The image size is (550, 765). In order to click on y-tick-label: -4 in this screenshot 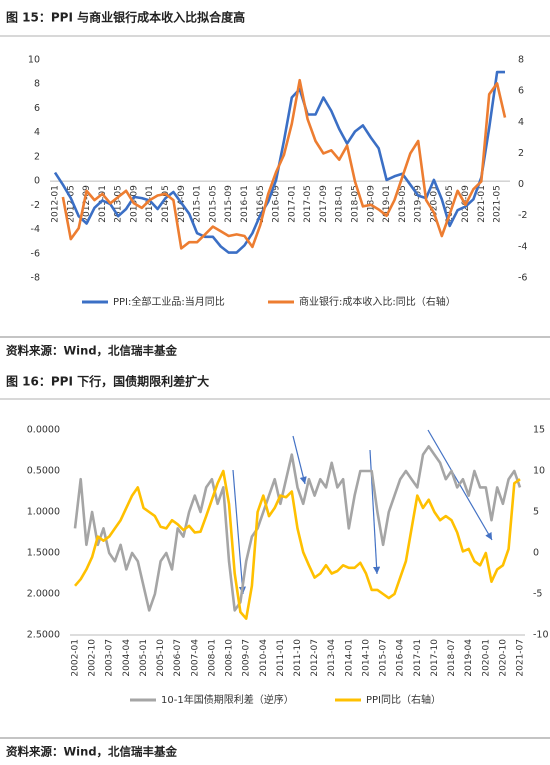, I will do `click(35, 229)`.